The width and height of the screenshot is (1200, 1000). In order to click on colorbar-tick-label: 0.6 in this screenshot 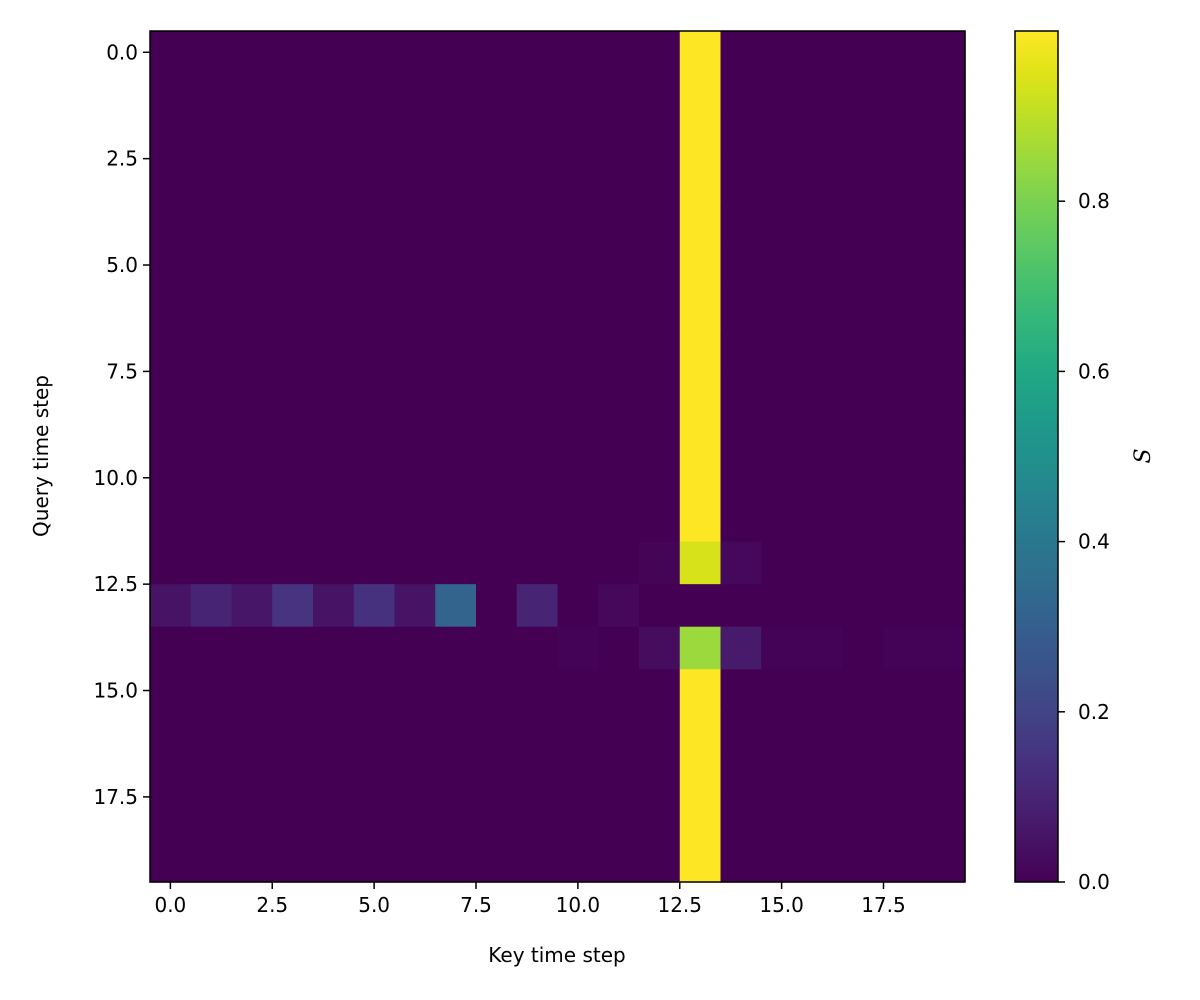, I will do `click(1094, 371)`.